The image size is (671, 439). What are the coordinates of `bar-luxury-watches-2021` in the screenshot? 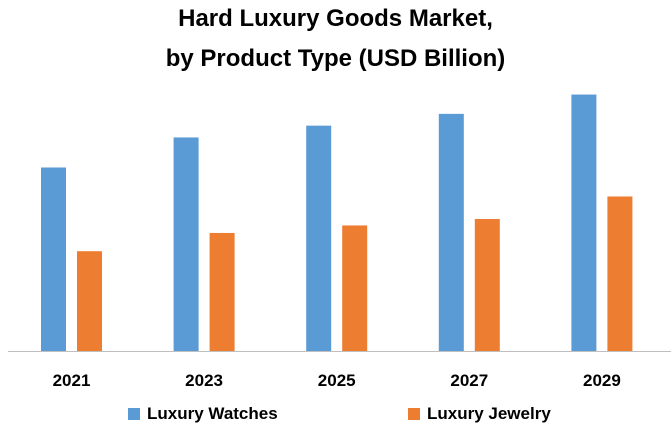 It's located at (53, 259).